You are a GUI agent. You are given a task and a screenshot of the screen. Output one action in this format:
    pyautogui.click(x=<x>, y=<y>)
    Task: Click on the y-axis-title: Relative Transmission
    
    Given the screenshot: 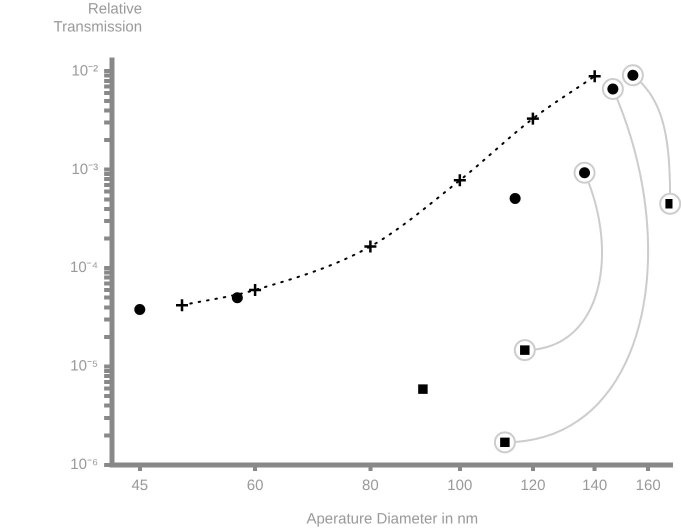 What is the action you would take?
    pyautogui.click(x=97, y=18)
    